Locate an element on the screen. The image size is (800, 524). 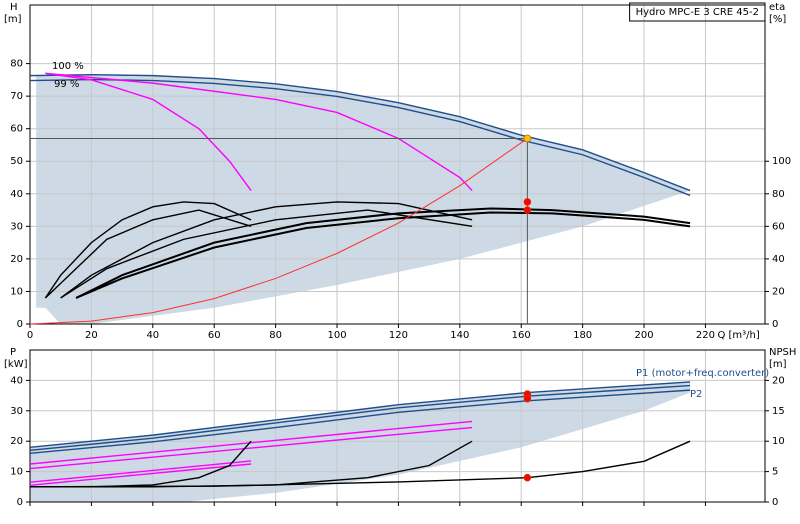
title-box is located at coordinates (697, 12).